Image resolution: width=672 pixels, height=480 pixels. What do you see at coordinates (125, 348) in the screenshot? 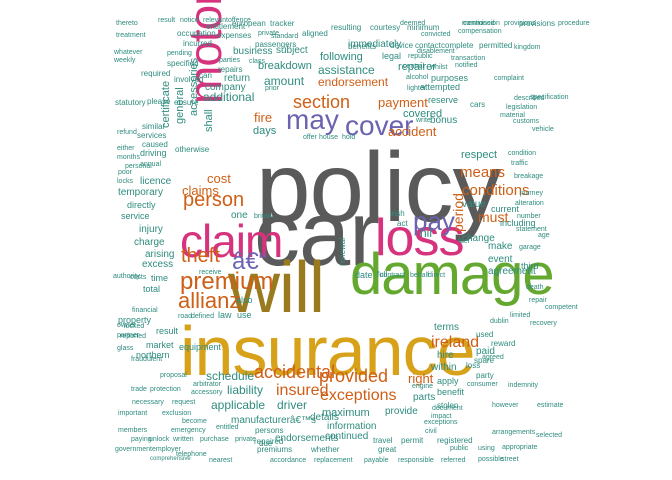
I see `word-glass: glass` at bounding box center [125, 348].